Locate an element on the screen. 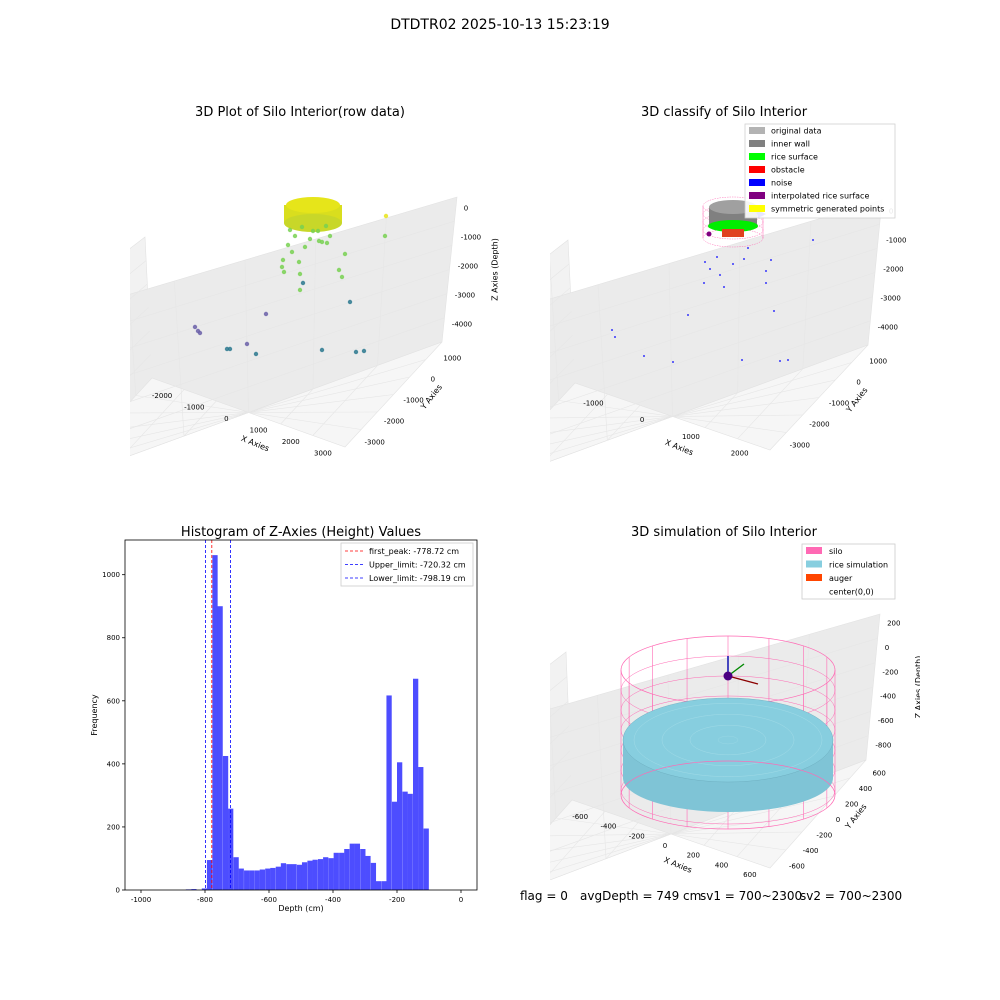 Image resolution: width=1000 pixels, height=1000 pixels. chart2-z-tick-label: -2000 is located at coordinates (893, 270).